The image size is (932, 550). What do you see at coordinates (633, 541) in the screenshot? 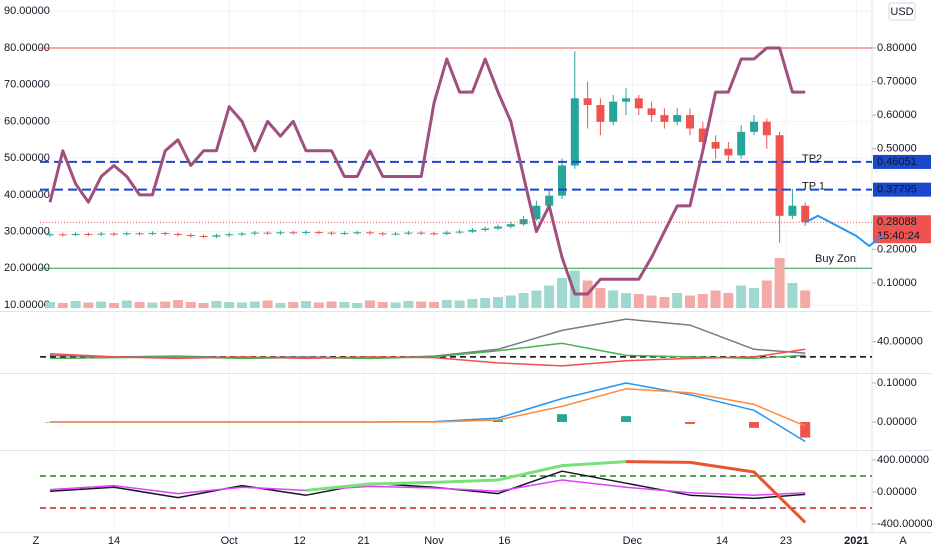
I see `x-tick-label: Dec` at bounding box center [633, 541].